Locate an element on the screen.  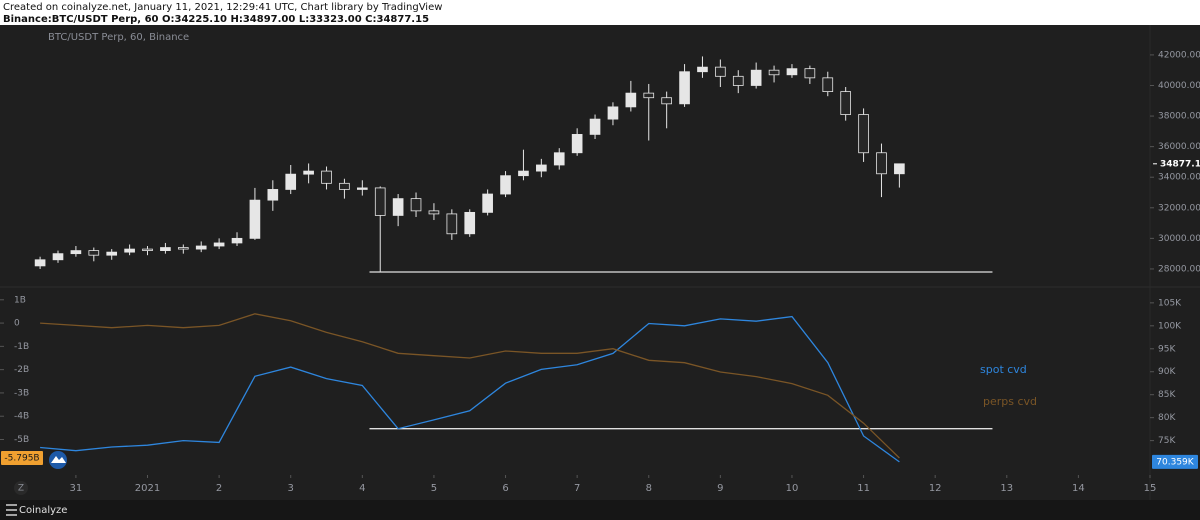
x-tick-label: 14 is located at coordinates (1078, 488).